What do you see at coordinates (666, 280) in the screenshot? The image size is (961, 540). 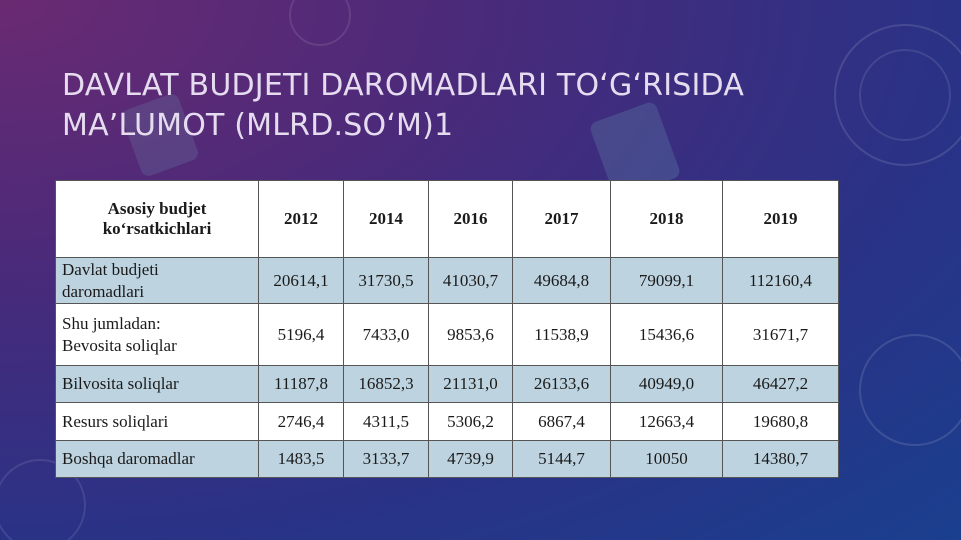 I see `value-cell: 79099,1` at bounding box center [666, 280].